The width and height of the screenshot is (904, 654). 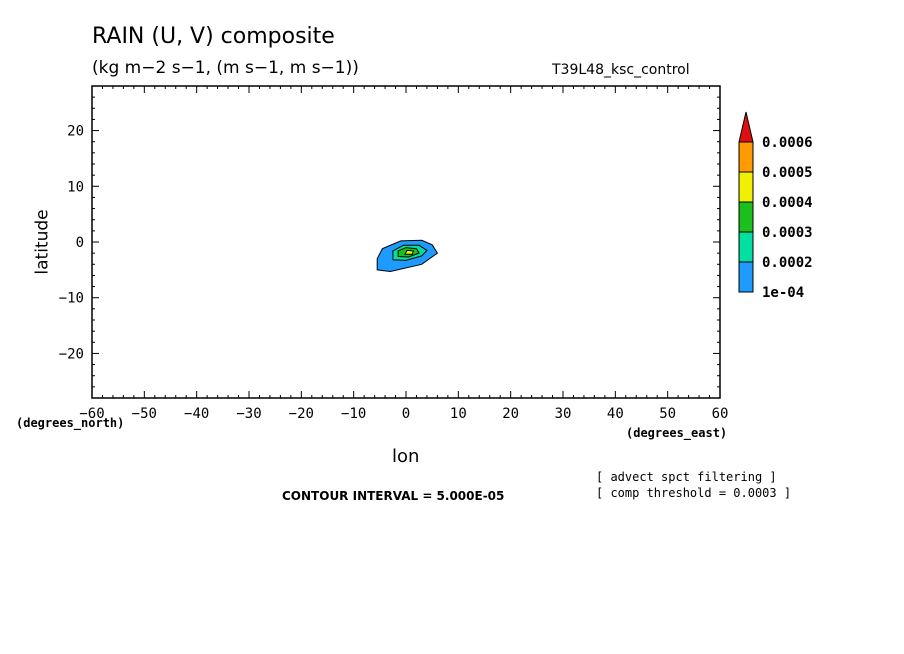 What do you see at coordinates (71, 354) in the screenshot?
I see `y-tick-label: −20` at bounding box center [71, 354].